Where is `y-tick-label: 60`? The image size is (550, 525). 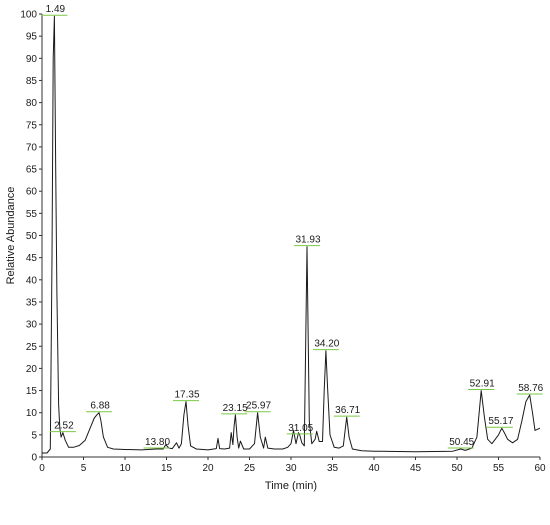
y-tick-label: 60 is located at coordinates (32, 192).